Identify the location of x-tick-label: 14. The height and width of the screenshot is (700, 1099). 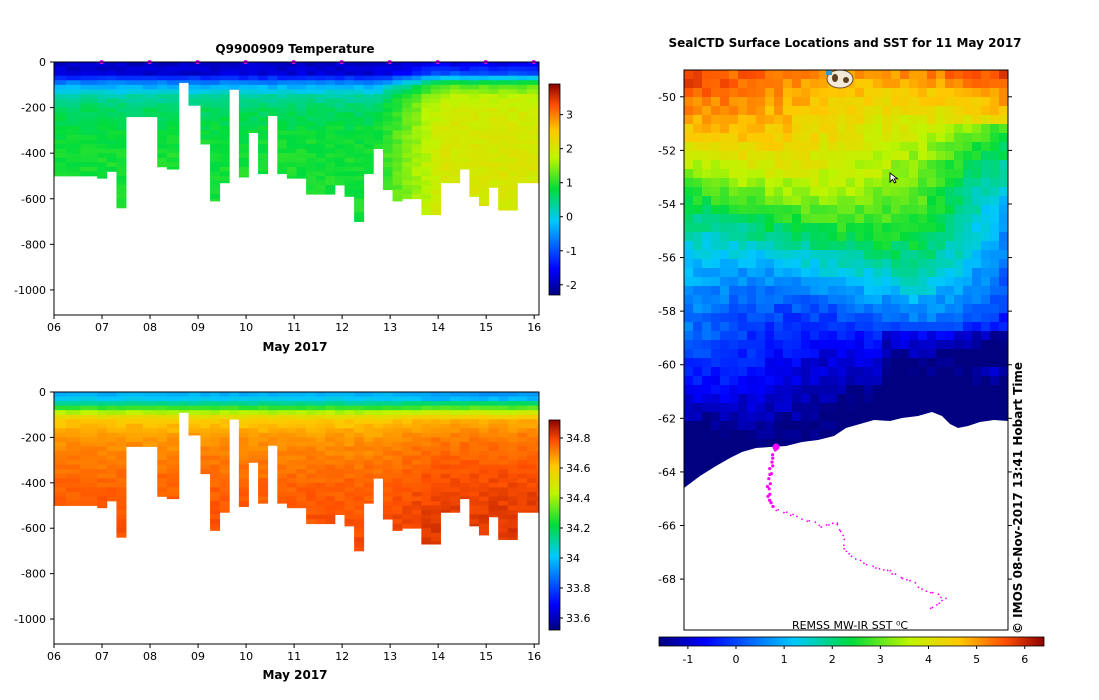
(438, 327).